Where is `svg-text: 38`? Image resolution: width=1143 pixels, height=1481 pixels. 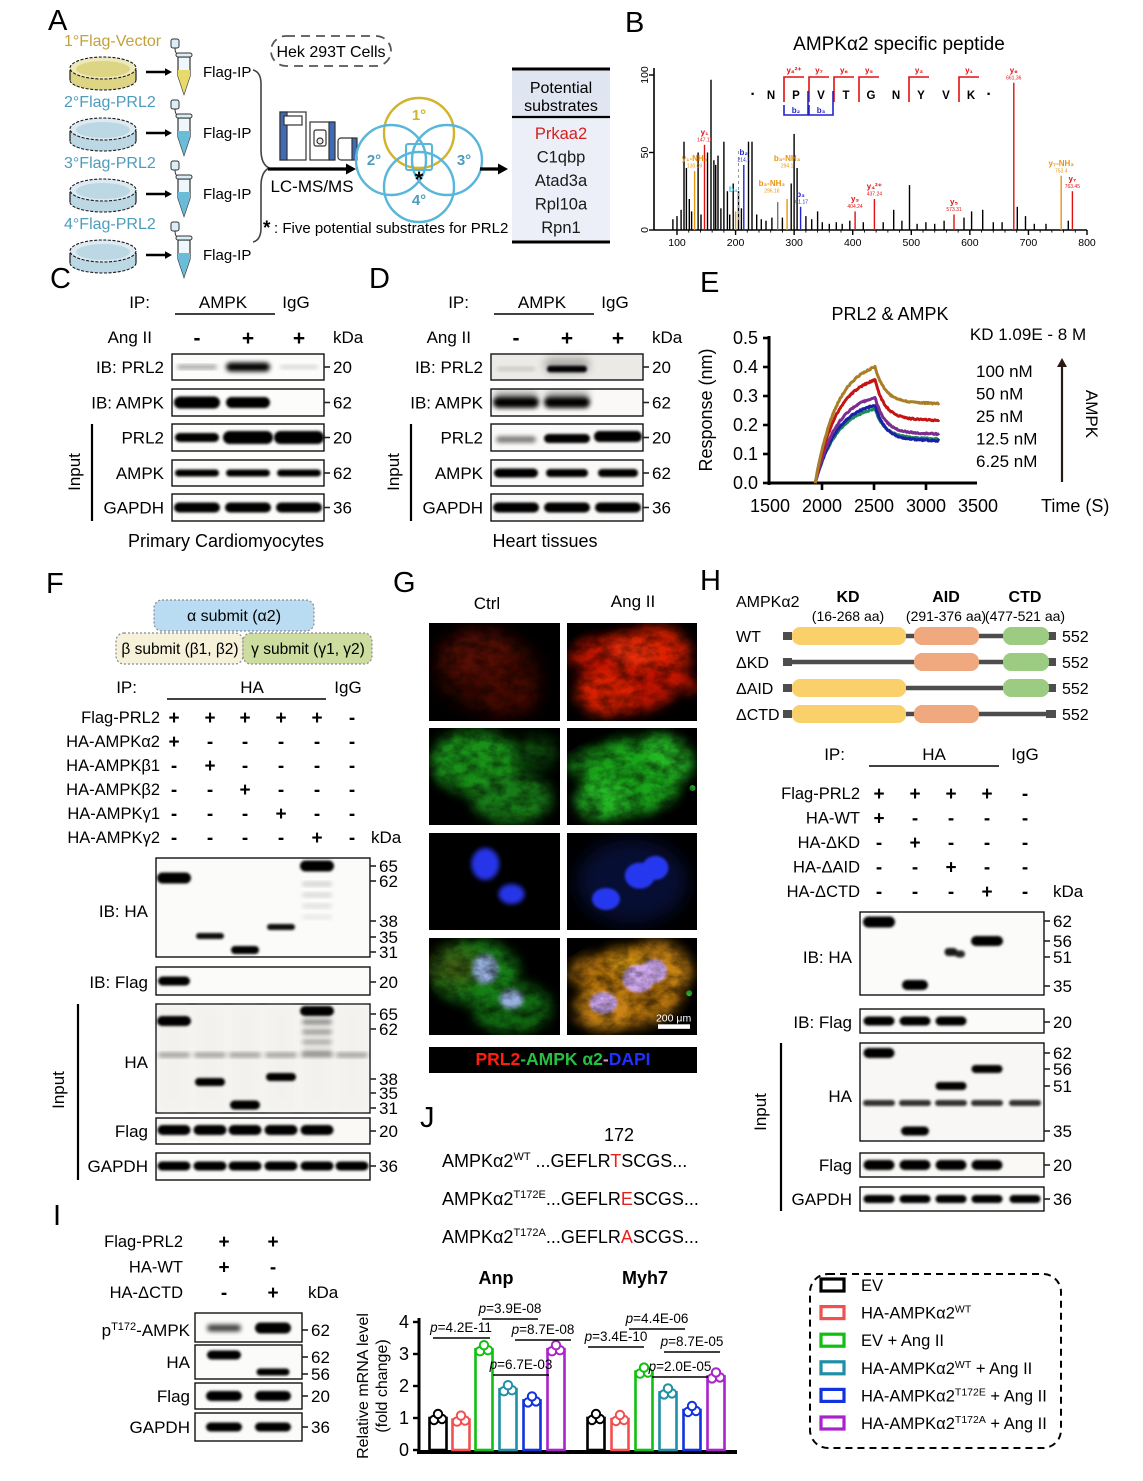
svg-text: 38 is located at coordinates (388, 921).